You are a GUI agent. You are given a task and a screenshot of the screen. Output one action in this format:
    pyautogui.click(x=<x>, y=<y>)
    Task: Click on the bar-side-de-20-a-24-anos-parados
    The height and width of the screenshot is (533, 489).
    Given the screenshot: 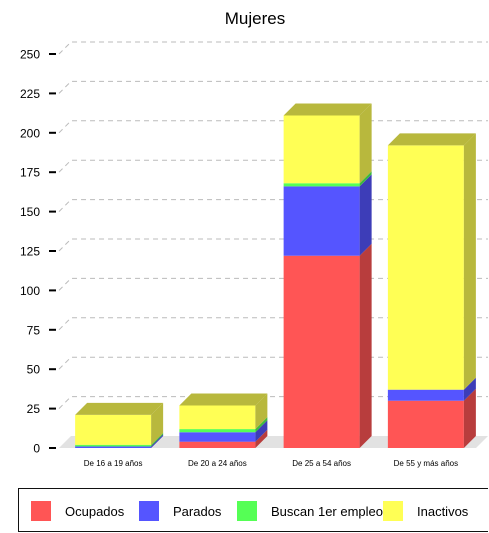 What is the action you would take?
    pyautogui.click(x=261, y=431)
    